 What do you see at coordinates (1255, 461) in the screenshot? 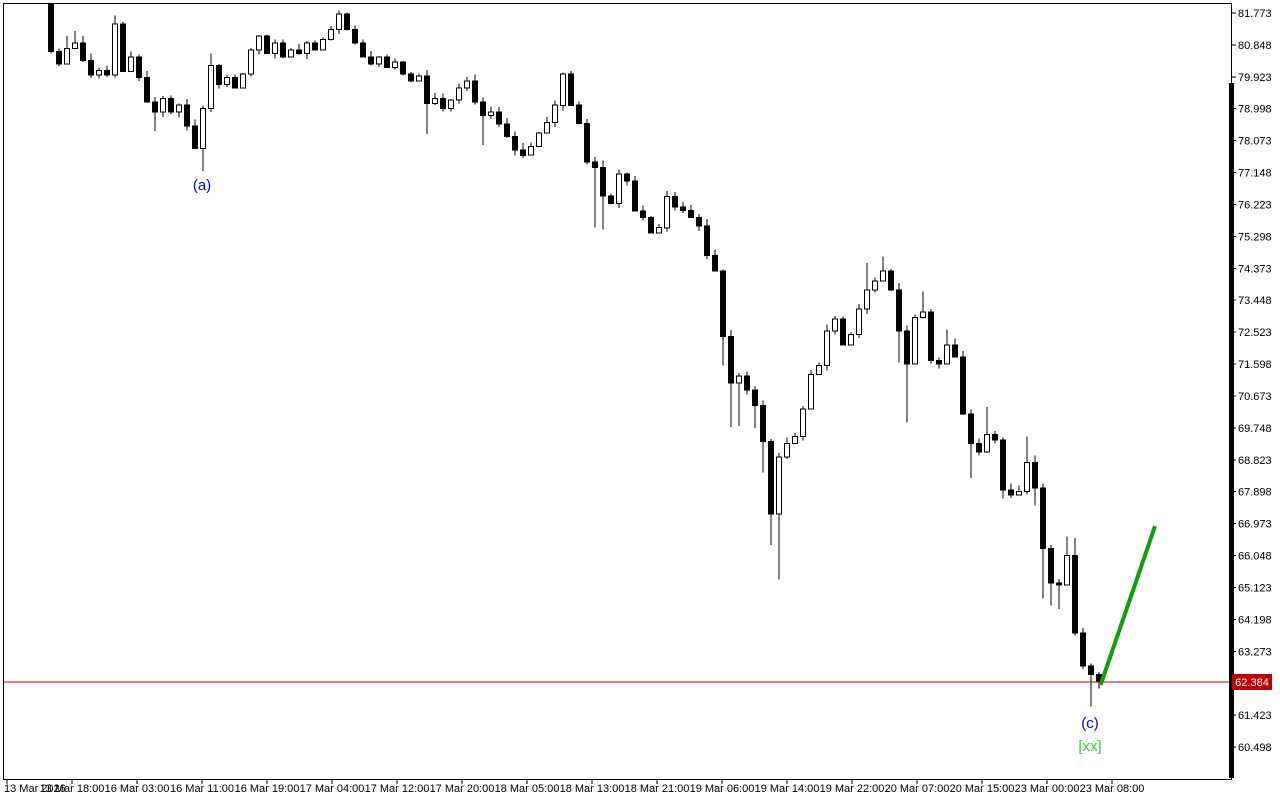
I see `price-tick-label: 68.823` at bounding box center [1255, 461].